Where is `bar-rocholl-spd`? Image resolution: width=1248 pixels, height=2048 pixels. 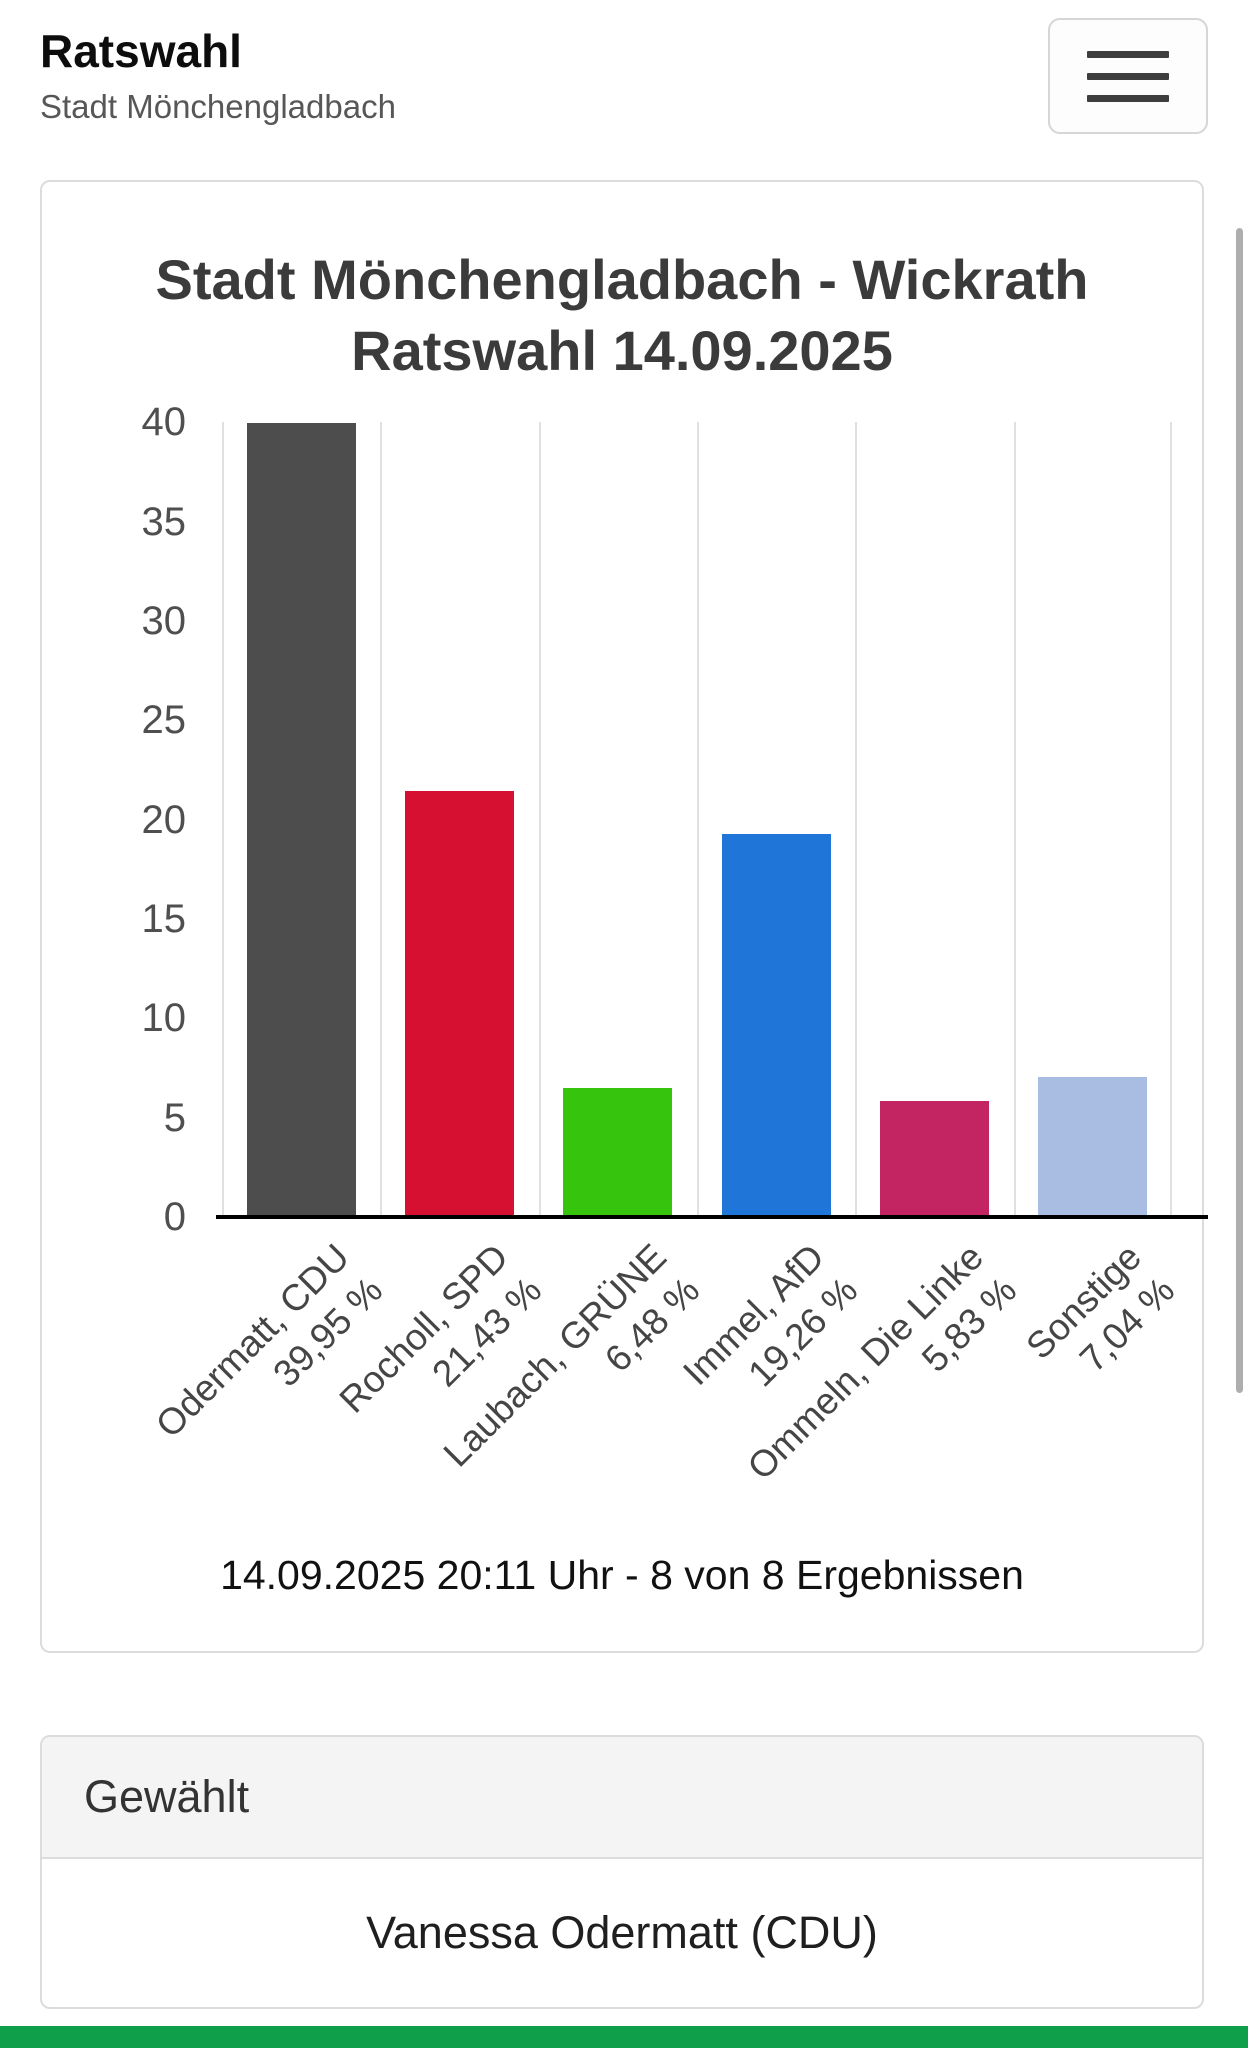 bar-rocholl-spd is located at coordinates (459, 1004).